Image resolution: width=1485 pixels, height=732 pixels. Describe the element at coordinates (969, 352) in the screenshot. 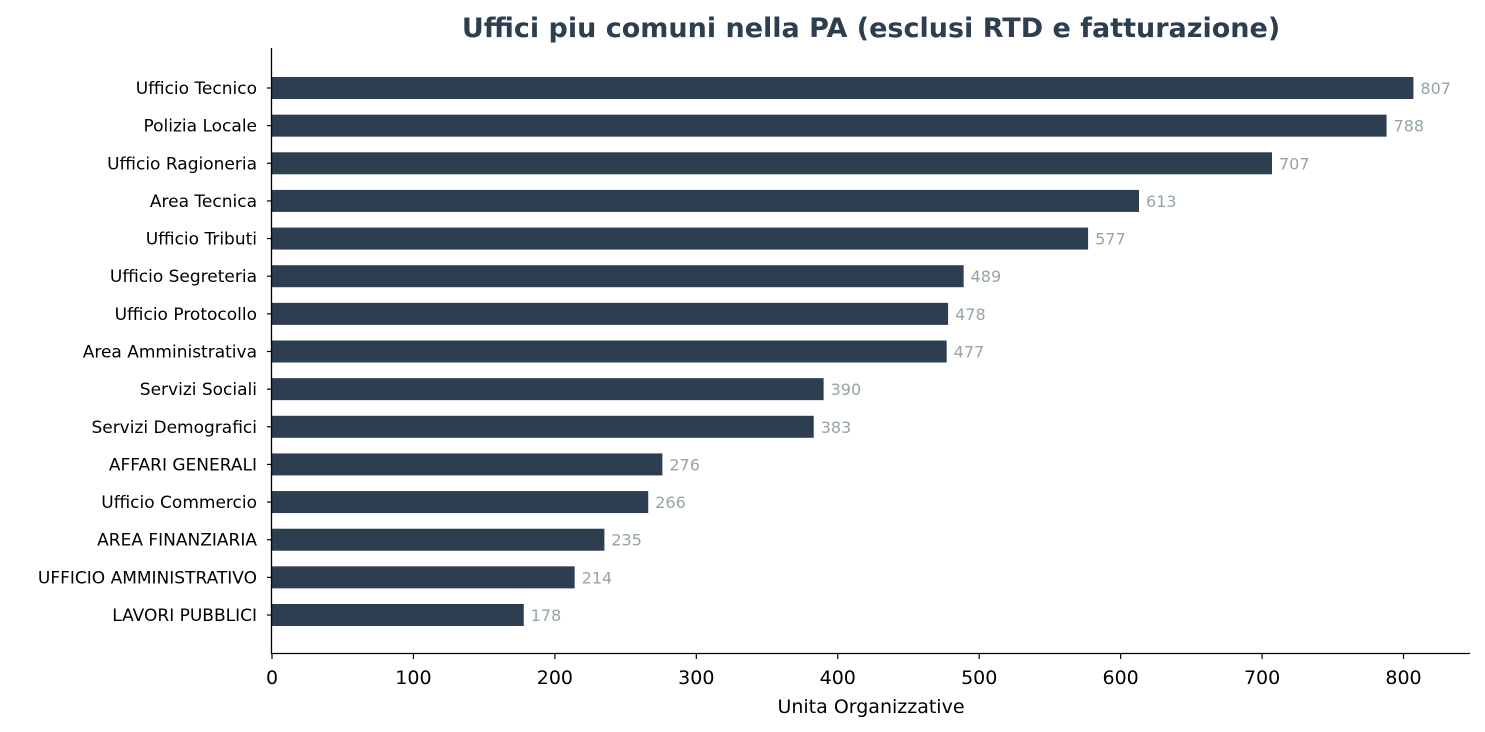

I see `value-label: 477` at that location.